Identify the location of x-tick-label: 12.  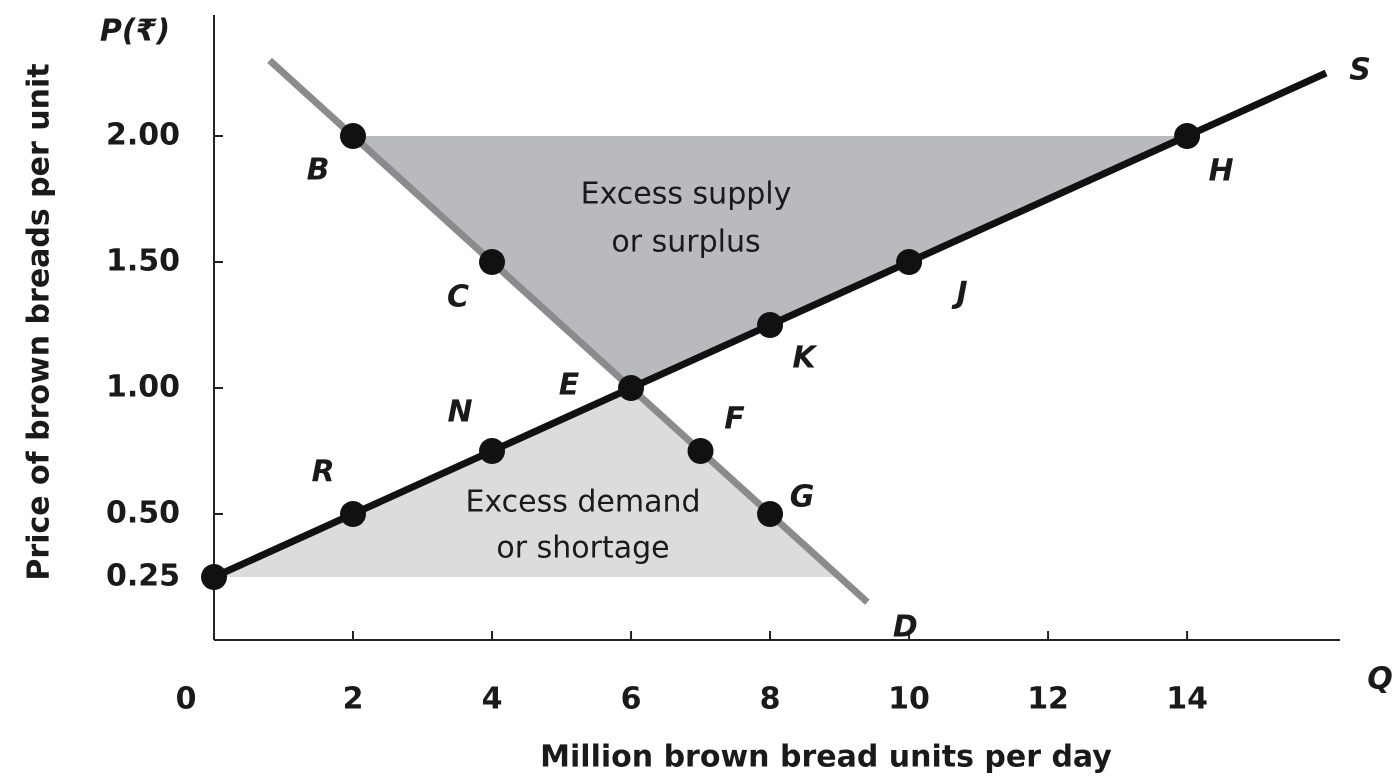
(1048, 699).